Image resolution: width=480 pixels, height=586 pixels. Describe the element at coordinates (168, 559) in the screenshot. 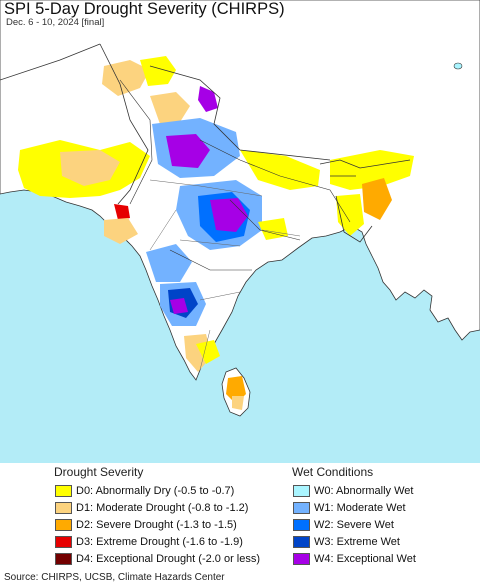

I see `legend-label-d4: D4: Exceptional Drought (-2.0 or less)` at that location.